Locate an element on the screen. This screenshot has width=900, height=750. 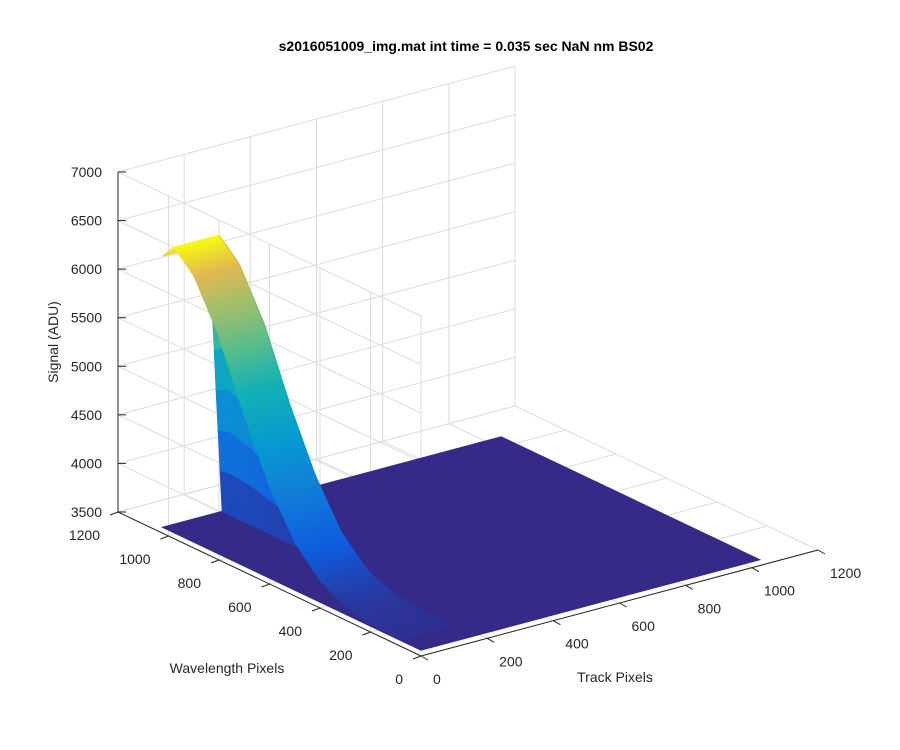
y-tick-label: 1000 is located at coordinates (134, 559).